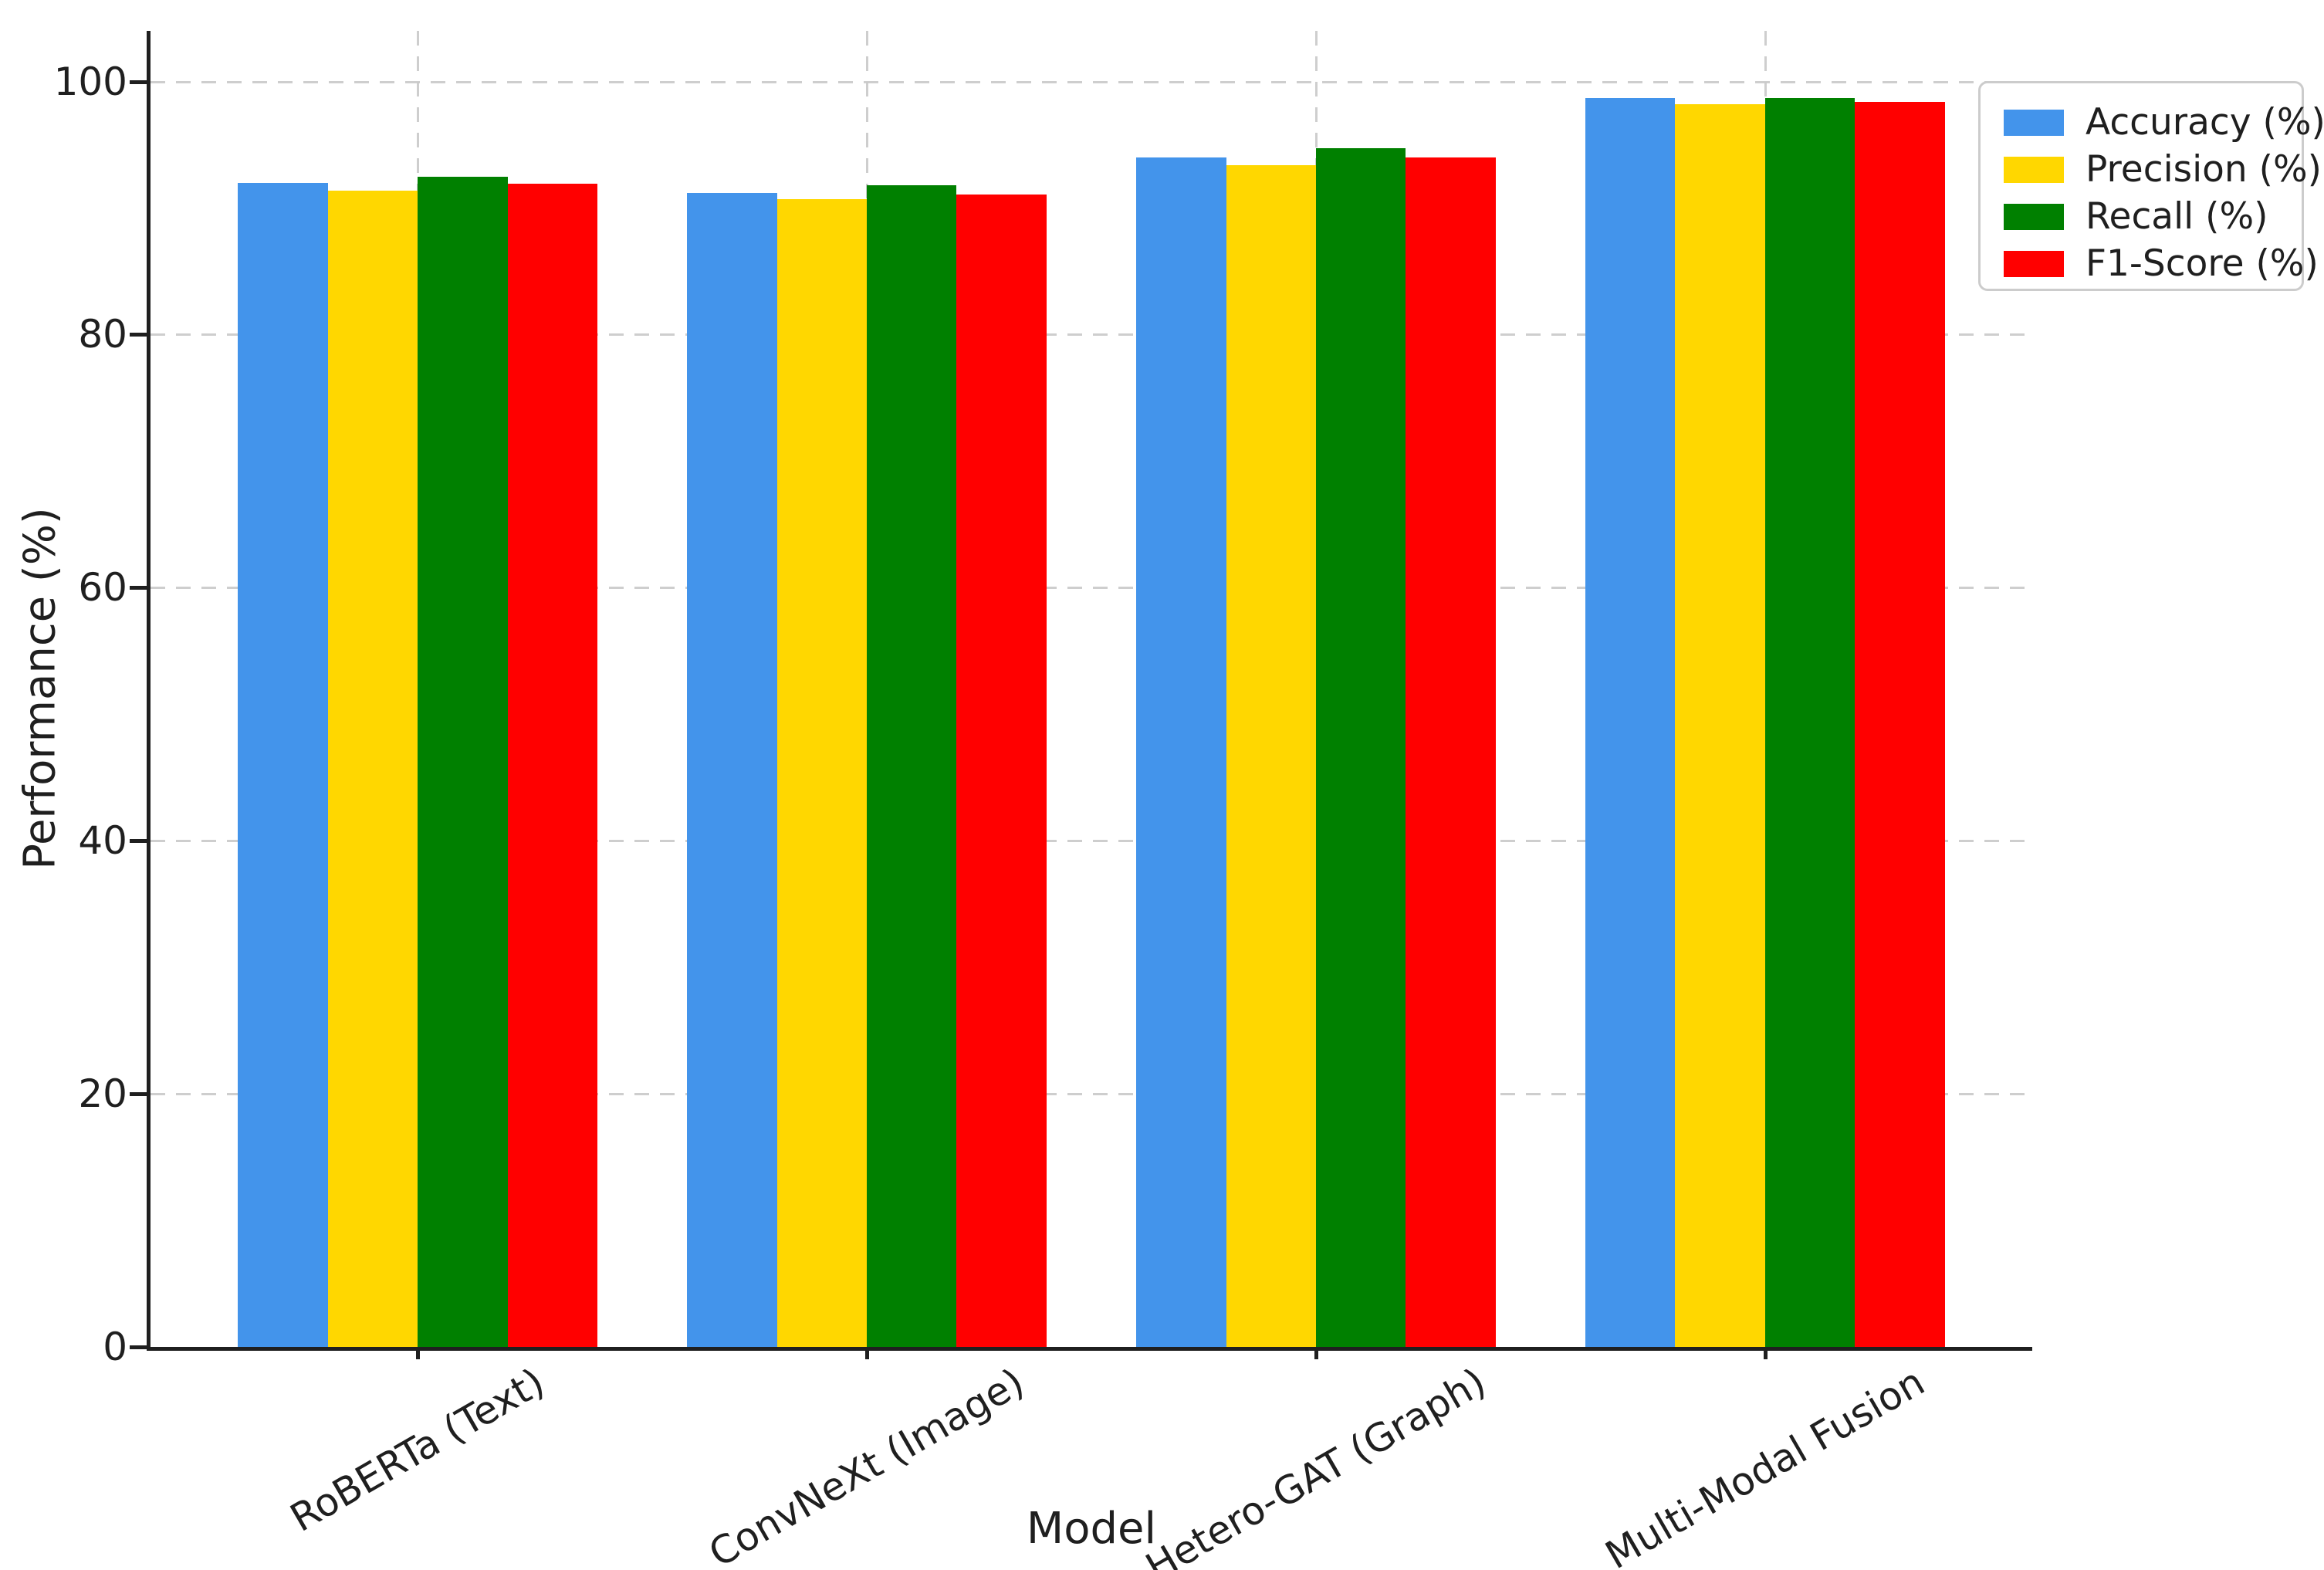 The height and width of the screenshot is (1570, 2324). I want to click on y-tick-label-0: 0, so click(115, 1347).